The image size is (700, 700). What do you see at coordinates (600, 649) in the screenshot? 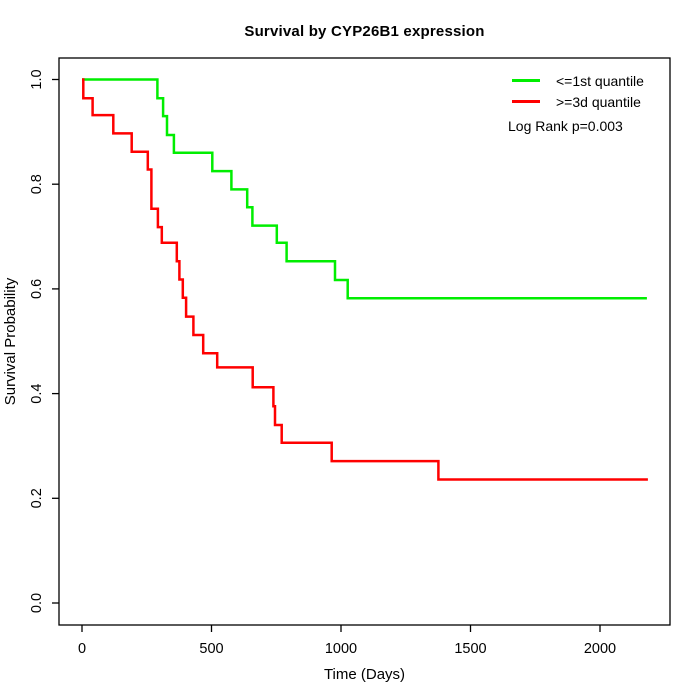
I see `x-tick-label: 2000` at bounding box center [600, 649].